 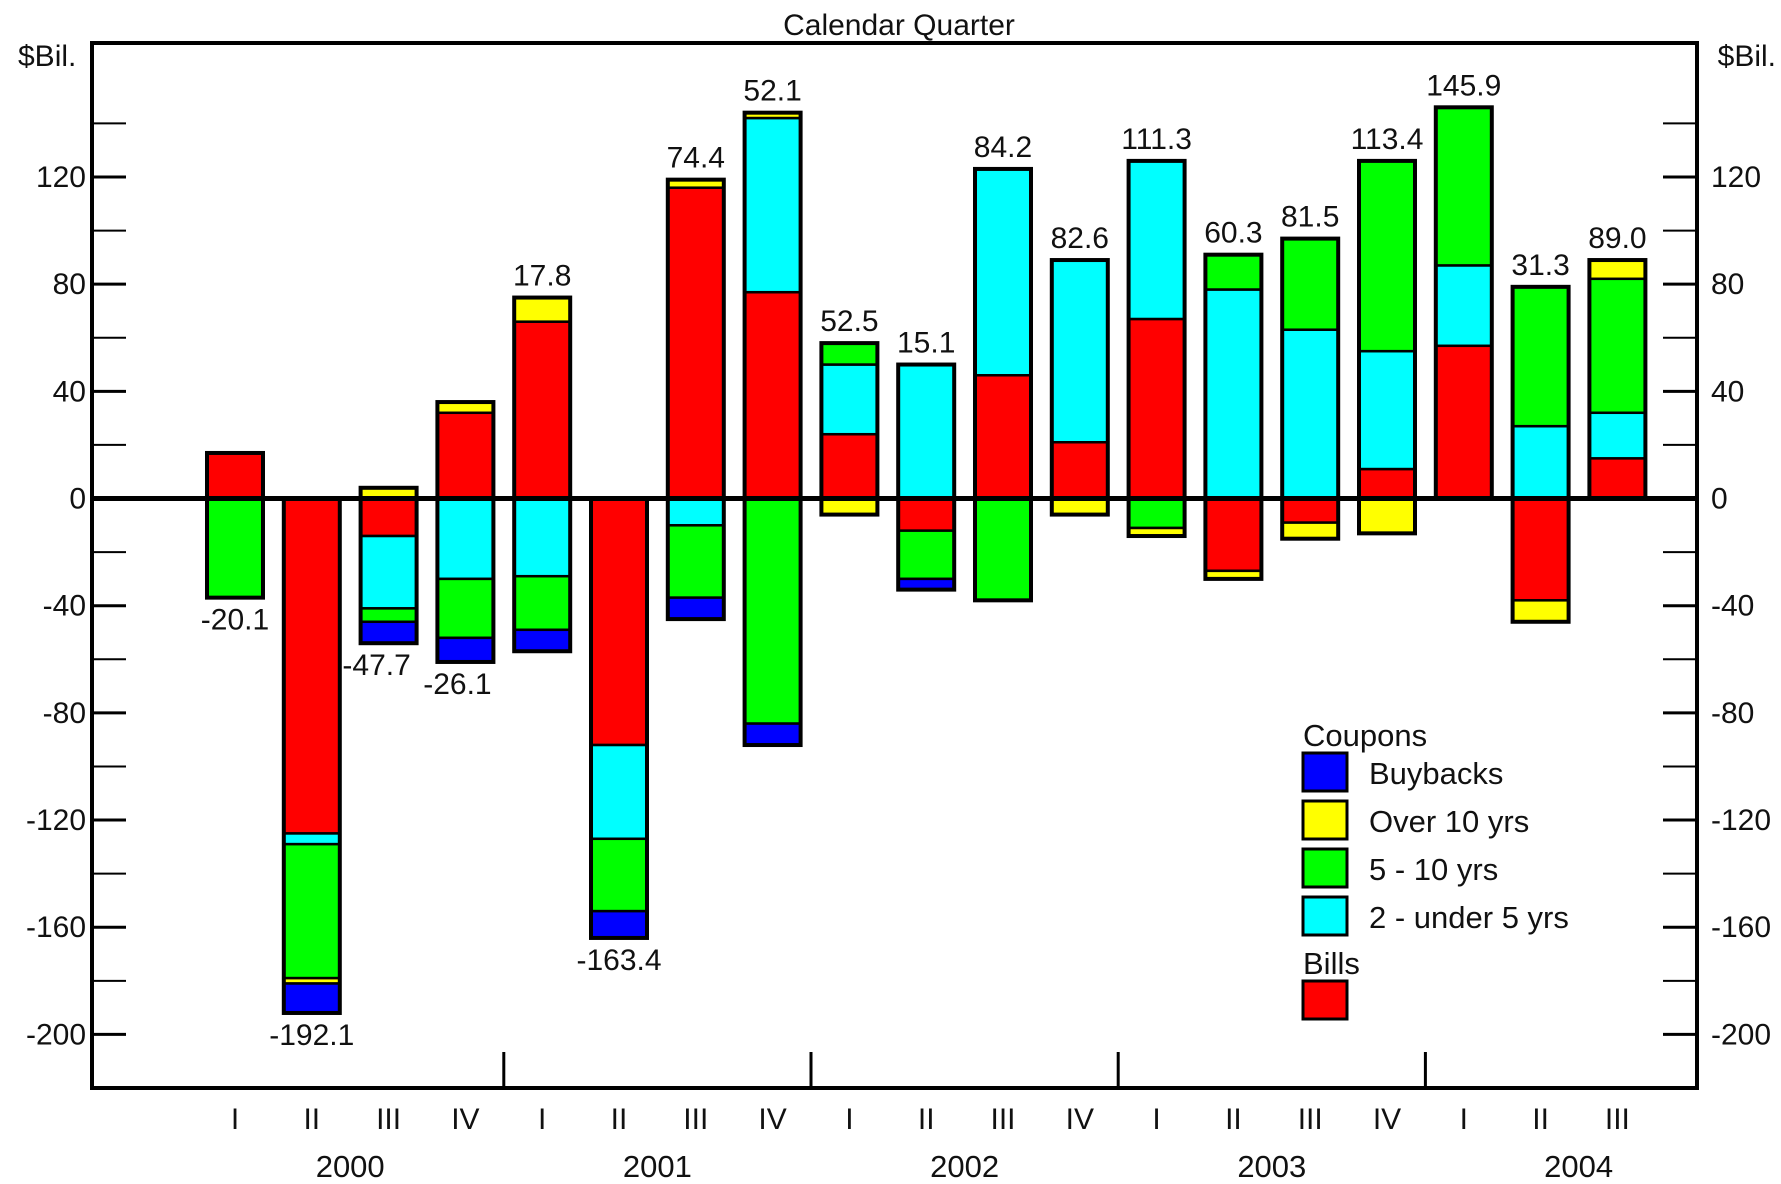 I want to click on year-label: 2002, so click(x=964, y=1166).